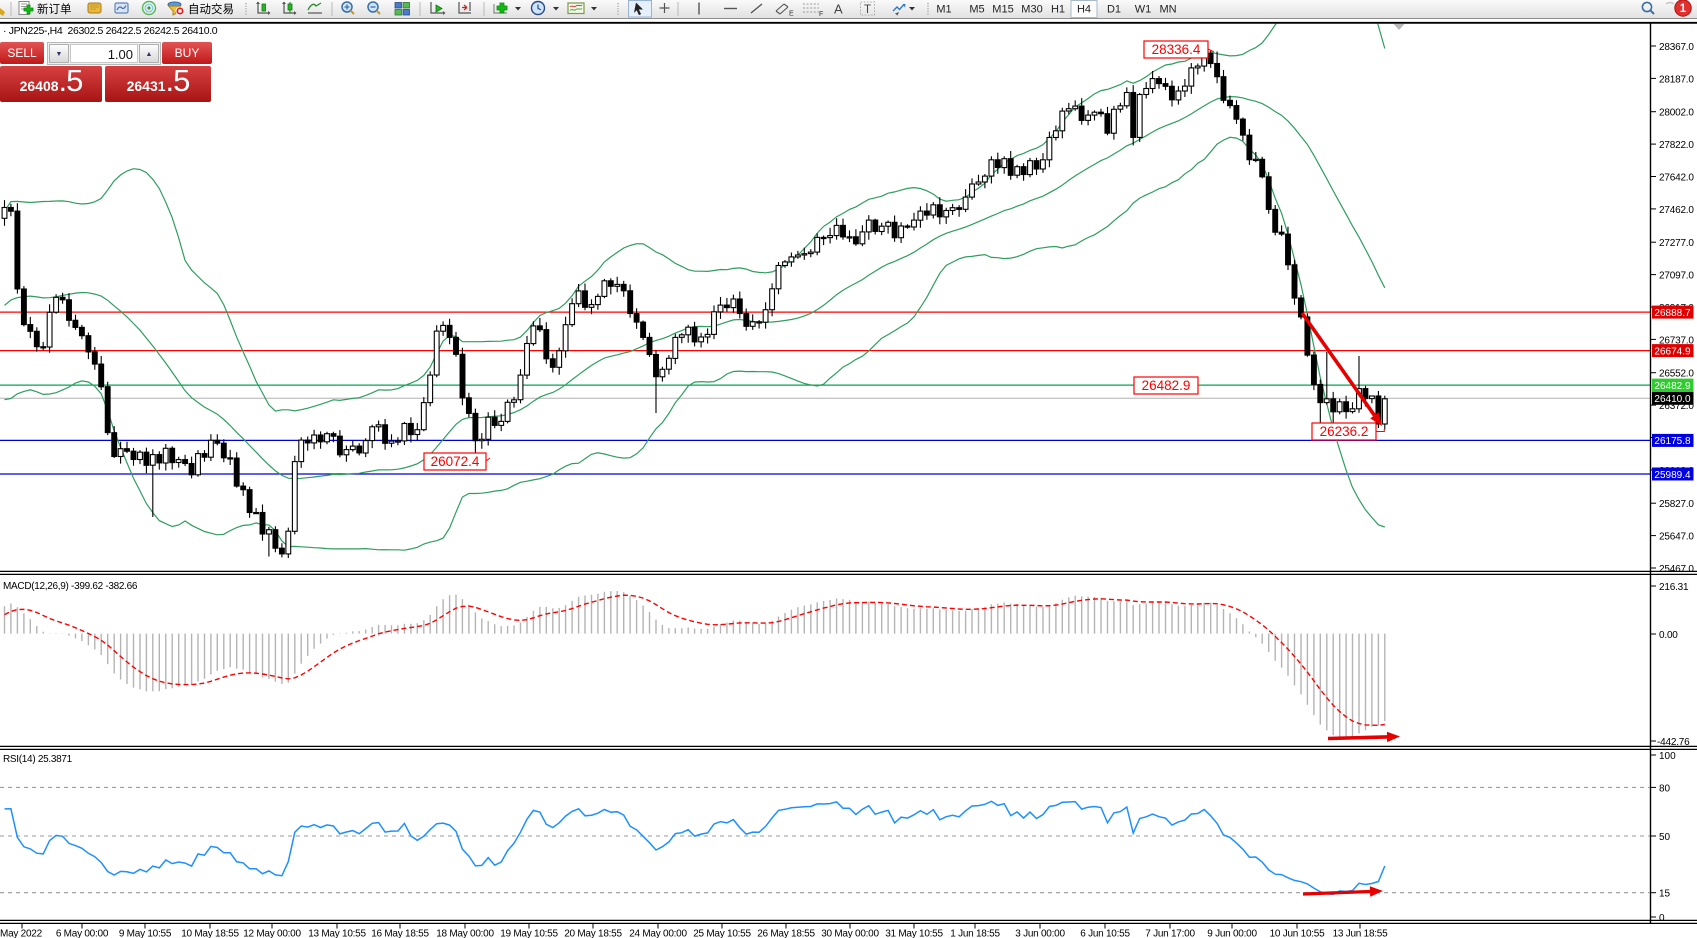  Describe the element at coordinates (1167, 10) in the screenshot. I see `svg-text: MN` at that location.